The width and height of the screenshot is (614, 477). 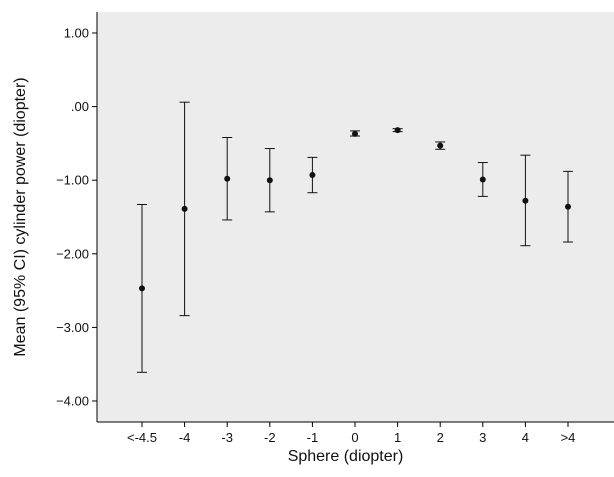 I want to click on x-tick-label: >4, so click(x=568, y=437).